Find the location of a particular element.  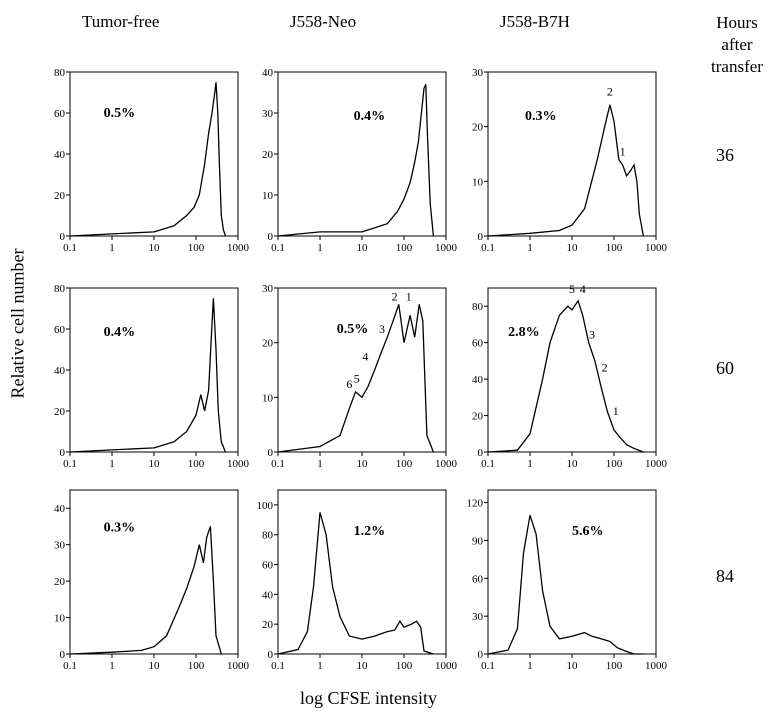

column-header-j558-b7h: J558-B7H is located at coordinates (535, 21).